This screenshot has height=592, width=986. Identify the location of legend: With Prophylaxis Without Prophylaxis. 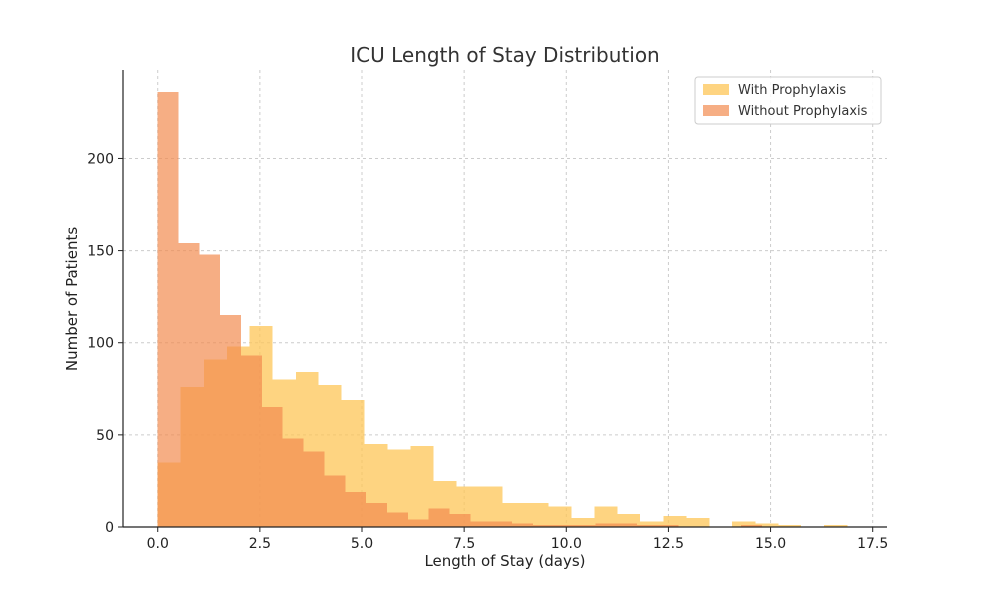
(788, 100).